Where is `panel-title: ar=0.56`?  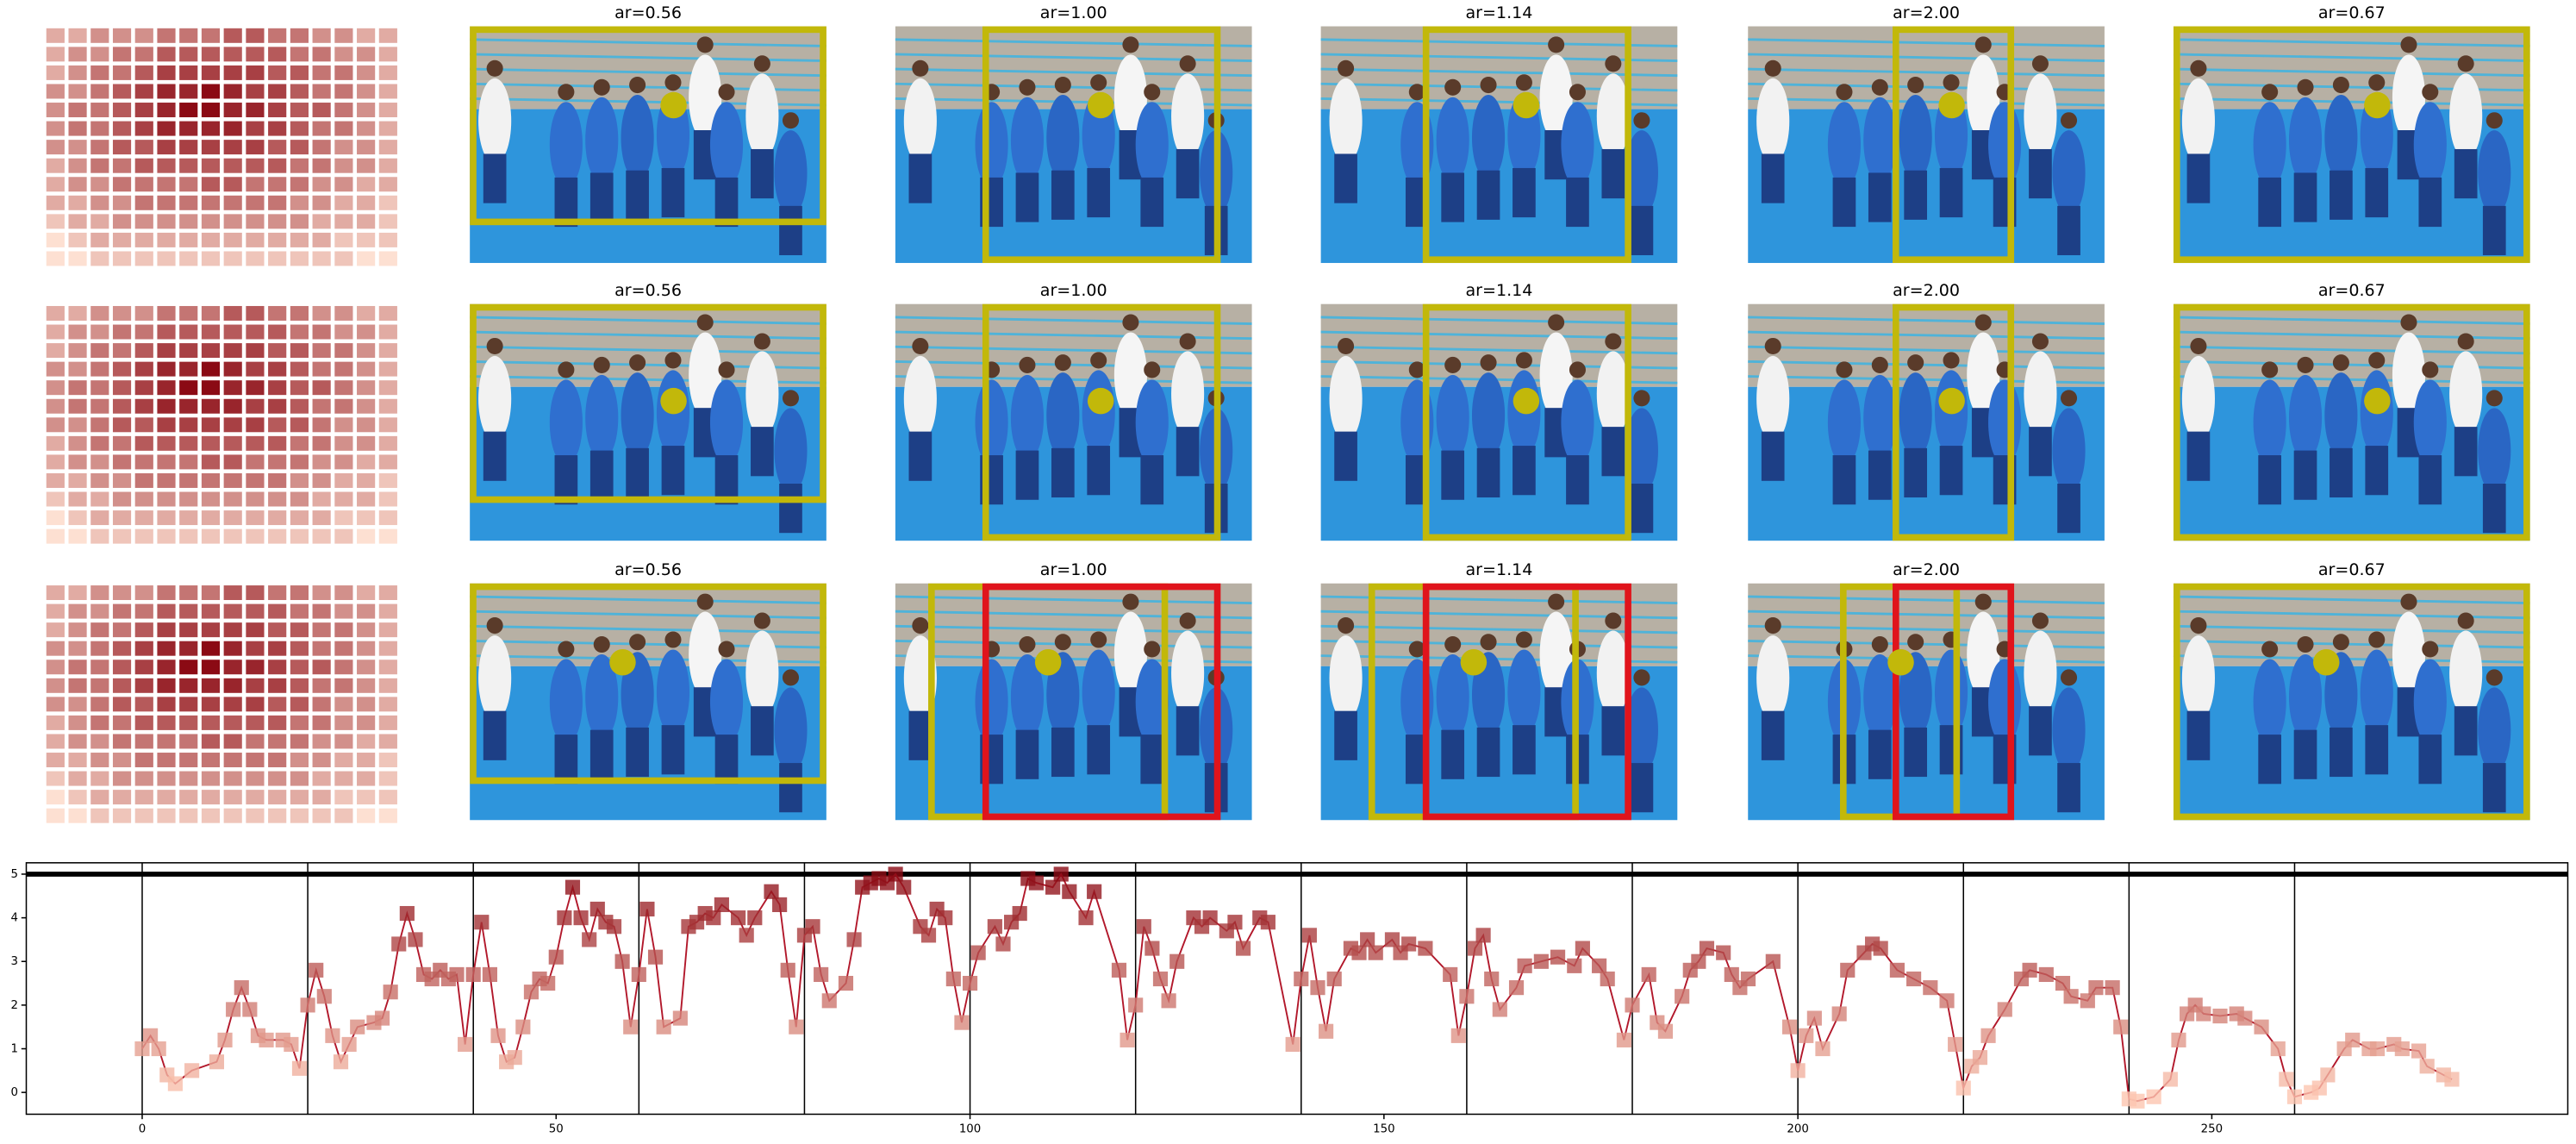
panel-title: ar=0.56 is located at coordinates (648, 12).